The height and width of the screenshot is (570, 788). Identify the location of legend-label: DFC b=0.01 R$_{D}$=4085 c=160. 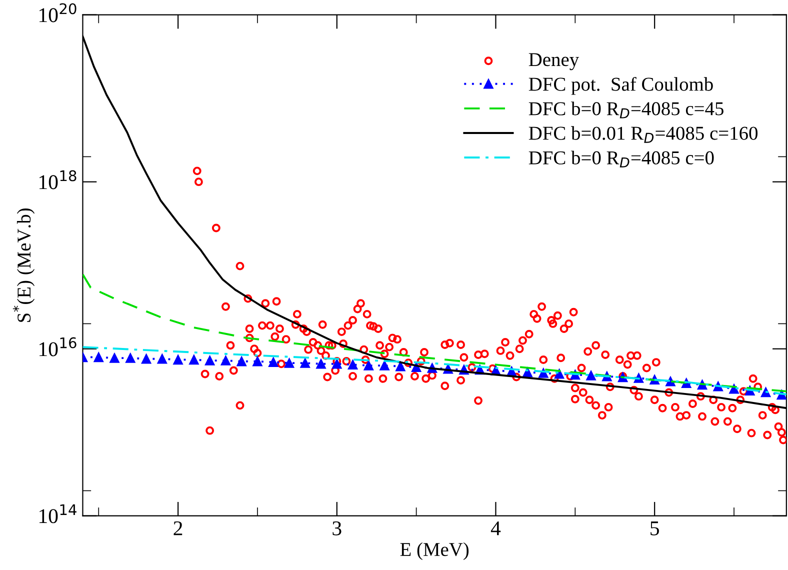
(643, 134).